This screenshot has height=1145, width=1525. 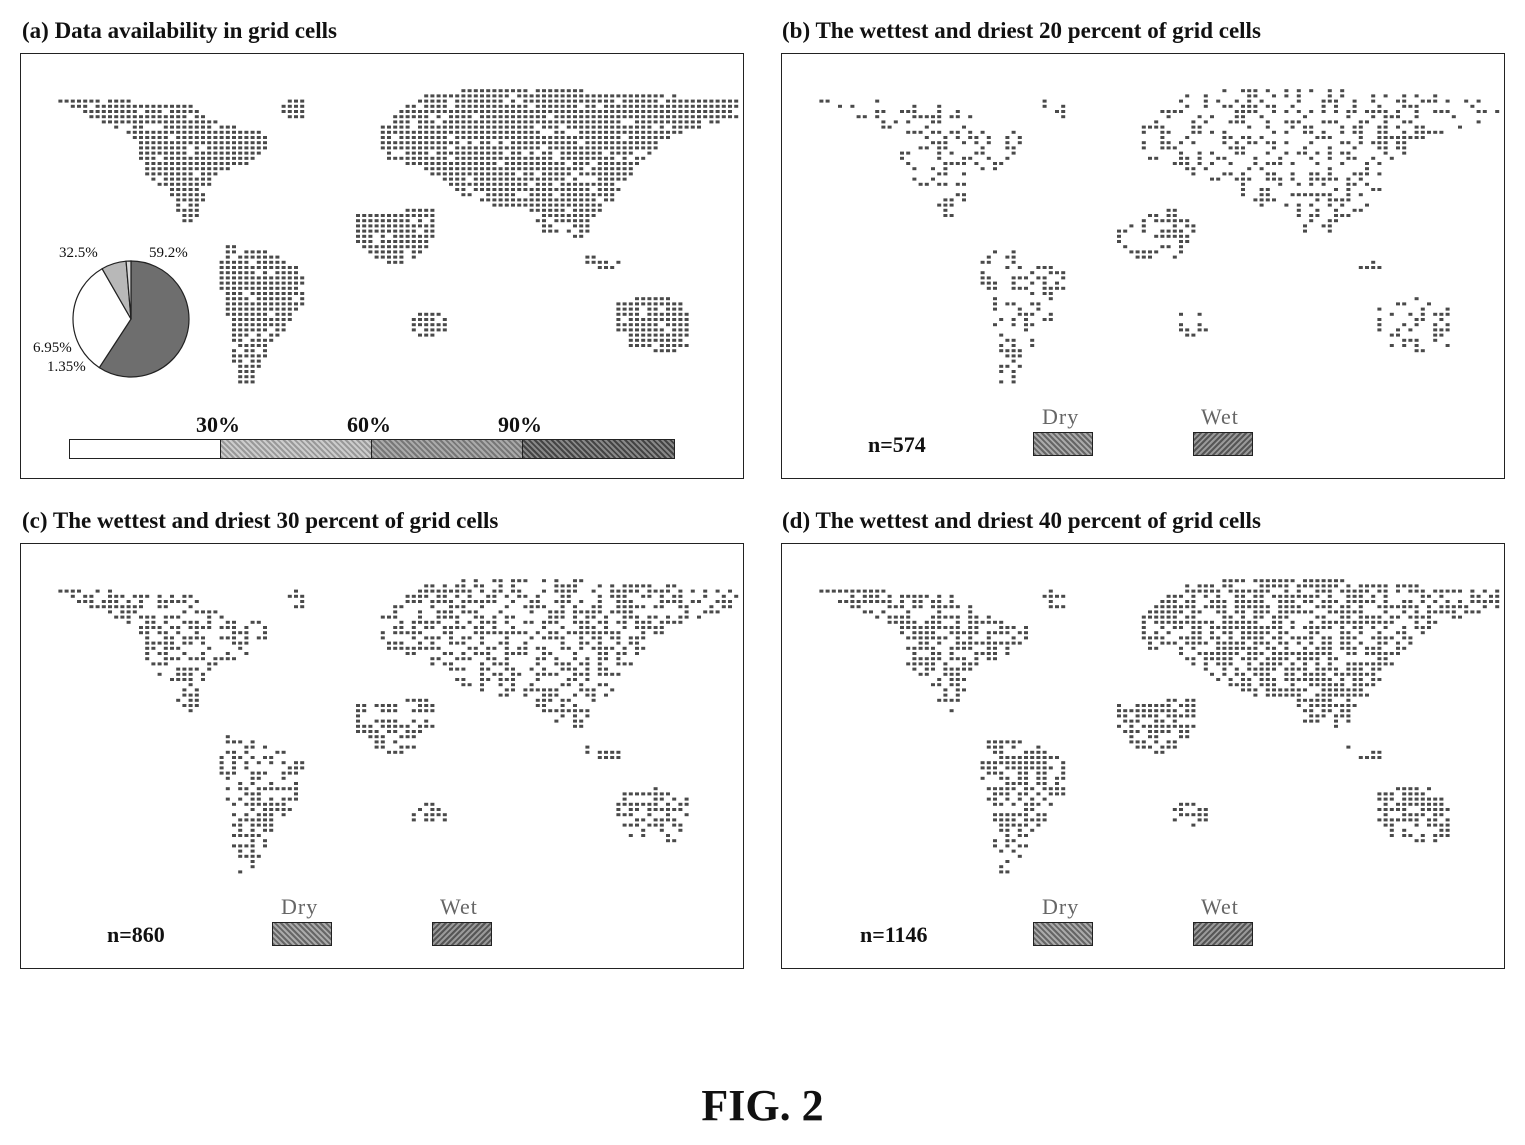 What do you see at coordinates (179, 30) in the screenshot?
I see `panel-a-title: (a) Data availability in grid cells` at bounding box center [179, 30].